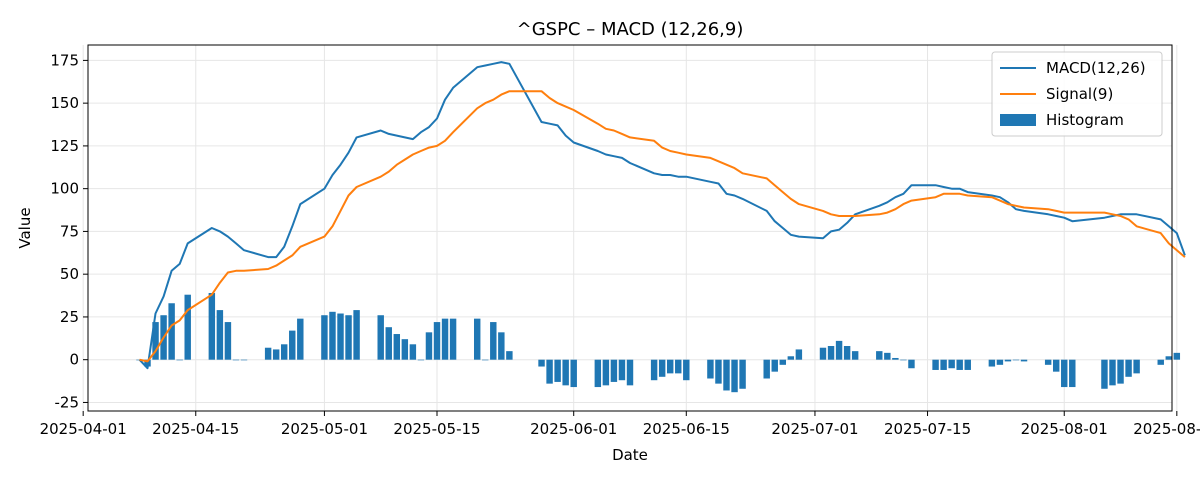  What do you see at coordinates (927, 429) in the screenshot?
I see `x-tick-label: 2025-07-15` at bounding box center [927, 429].